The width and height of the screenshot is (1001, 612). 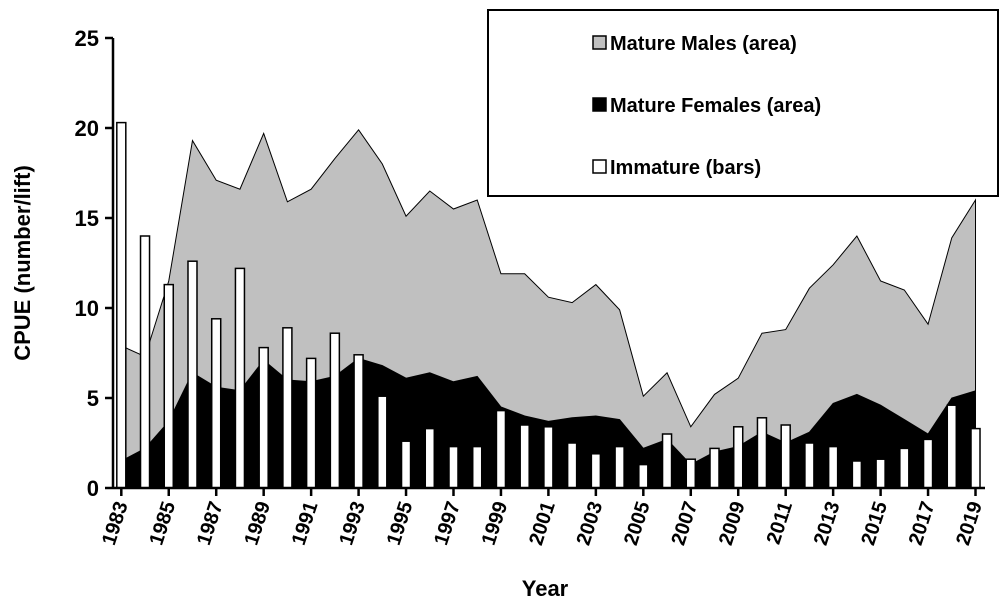 I want to click on x-tick-label: 2001, so click(x=542, y=523).